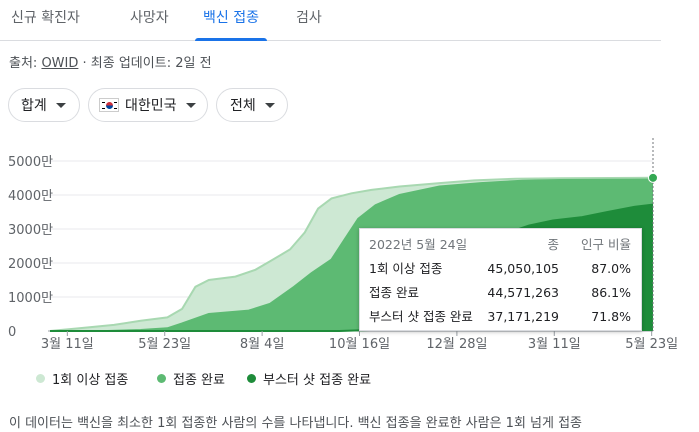 This screenshot has width=699, height=432. Describe the element at coordinates (30, 298) in the screenshot. I see `y-tick-label: 1000만` at that location.